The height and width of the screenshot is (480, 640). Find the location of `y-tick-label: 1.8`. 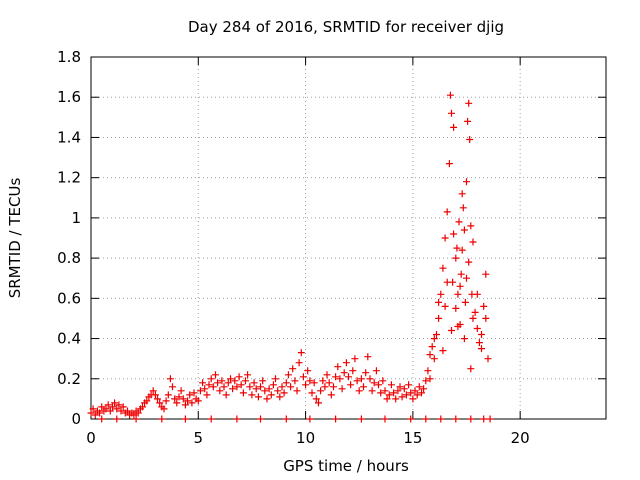

y-tick-label: 1.8 is located at coordinates (69, 57).